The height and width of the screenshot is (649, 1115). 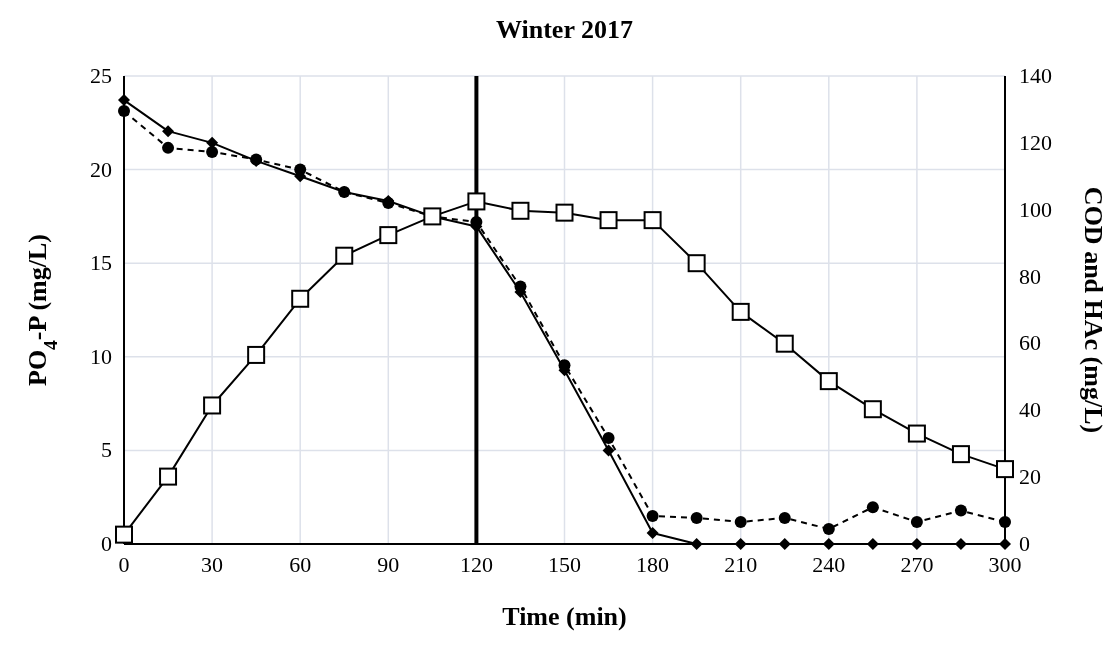 What do you see at coordinates (564, 616) in the screenshot?
I see `x-axis-title: Time (min)` at bounding box center [564, 616].